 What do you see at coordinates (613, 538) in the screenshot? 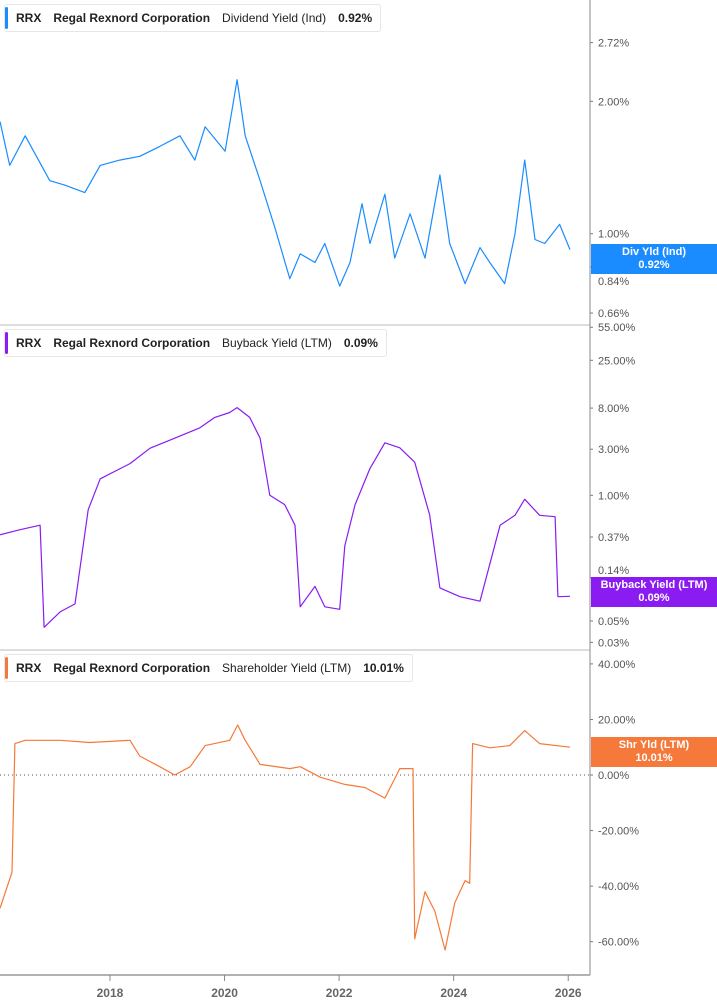
I see `y-tick-label: 0.37%` at bounding box center [613, 538].